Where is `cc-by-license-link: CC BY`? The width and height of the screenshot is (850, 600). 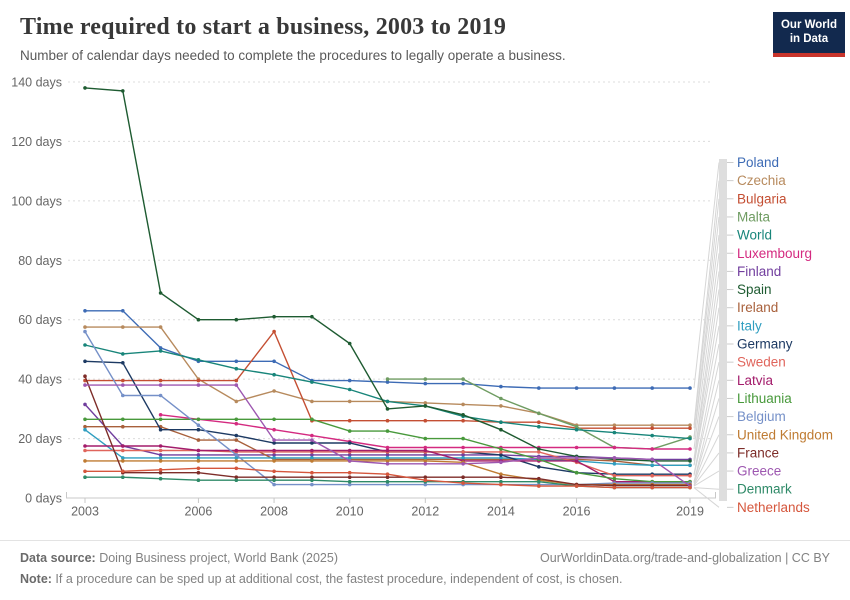
cc-by-license-link: CC BY is located at coordinates (810, 558).